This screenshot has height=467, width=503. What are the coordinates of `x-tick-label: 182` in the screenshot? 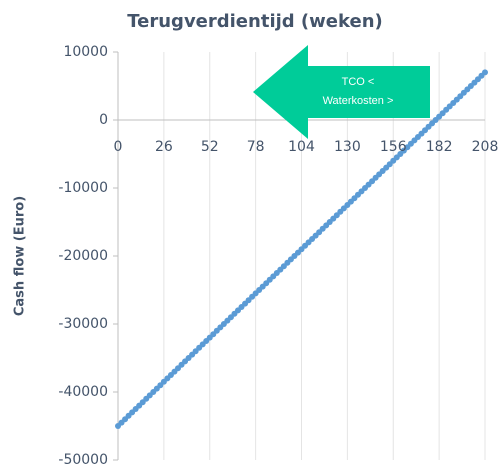 It's located at (439, 147).